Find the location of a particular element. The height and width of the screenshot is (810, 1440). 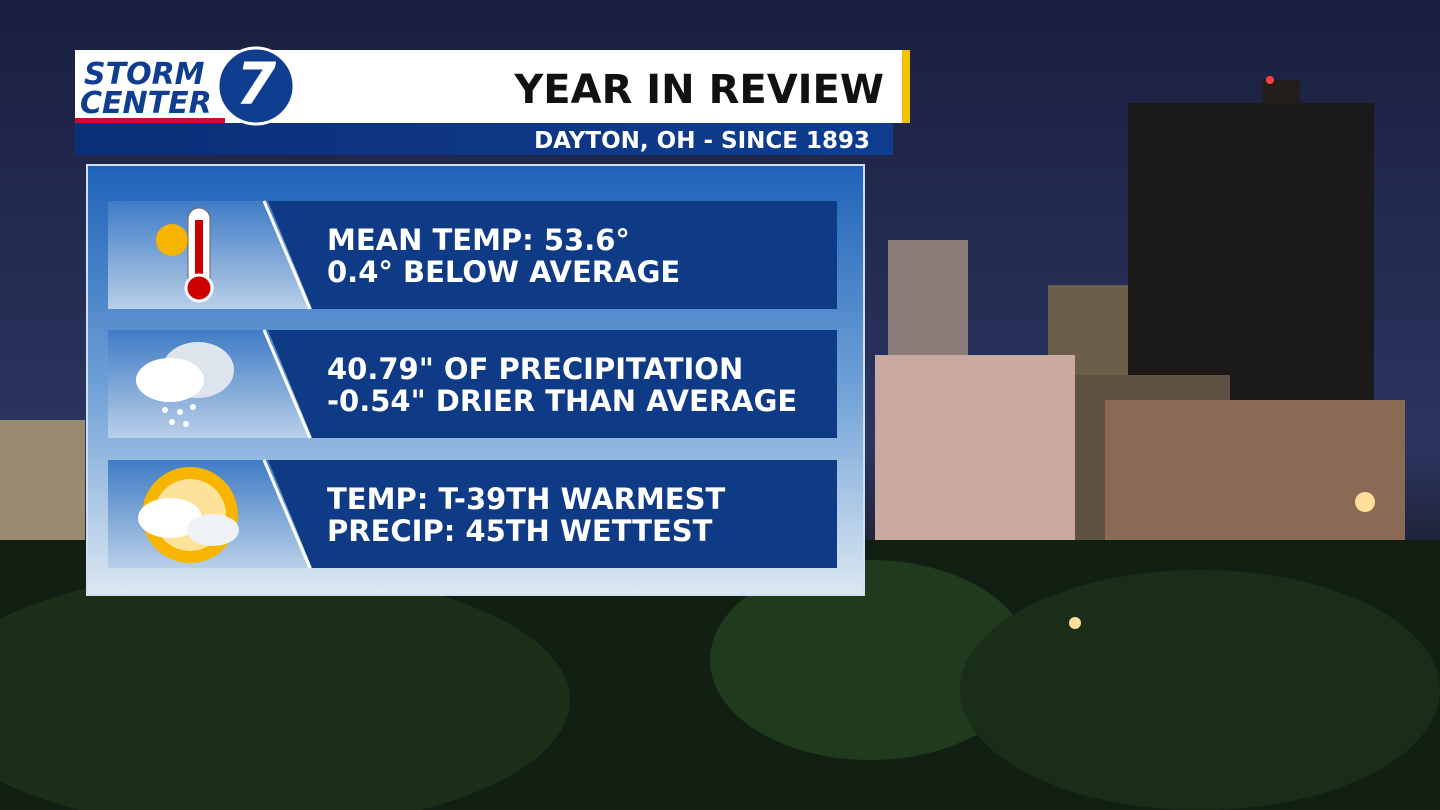

row-text: PRECIP: 45TH WETTEST is located at coordinates (520, 531).